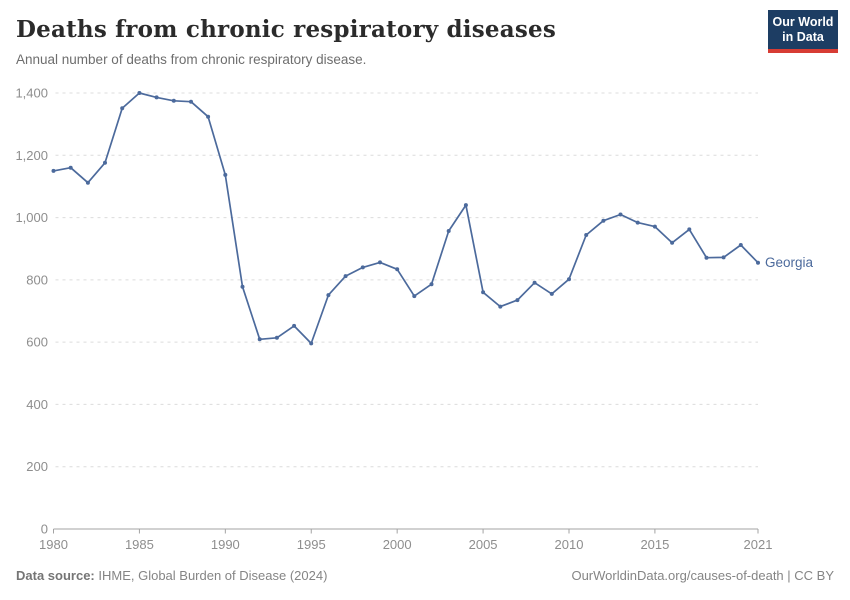 Image resolution: width=850 pixels, height=600 pixels. What do you see at coordinates (803, 37) in the screenshot?
I see `owid-logo-line2: in Data` at bounding box center [803, 37].